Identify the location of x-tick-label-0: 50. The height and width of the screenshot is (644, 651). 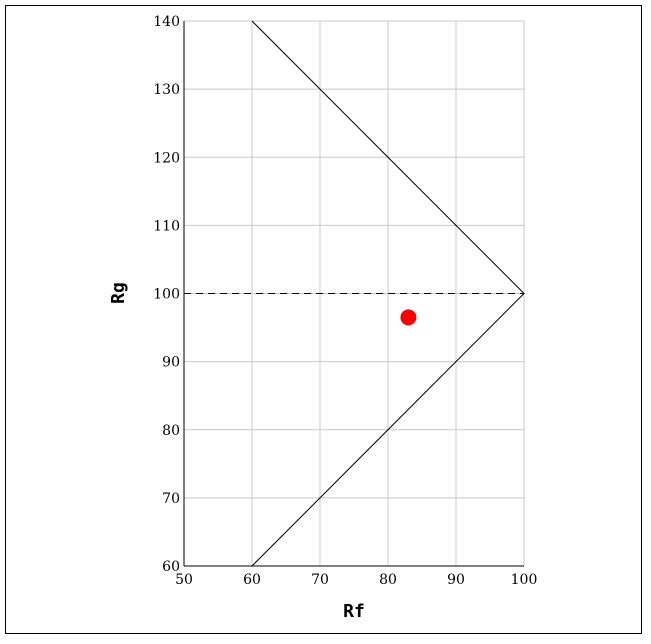
(184, 580).